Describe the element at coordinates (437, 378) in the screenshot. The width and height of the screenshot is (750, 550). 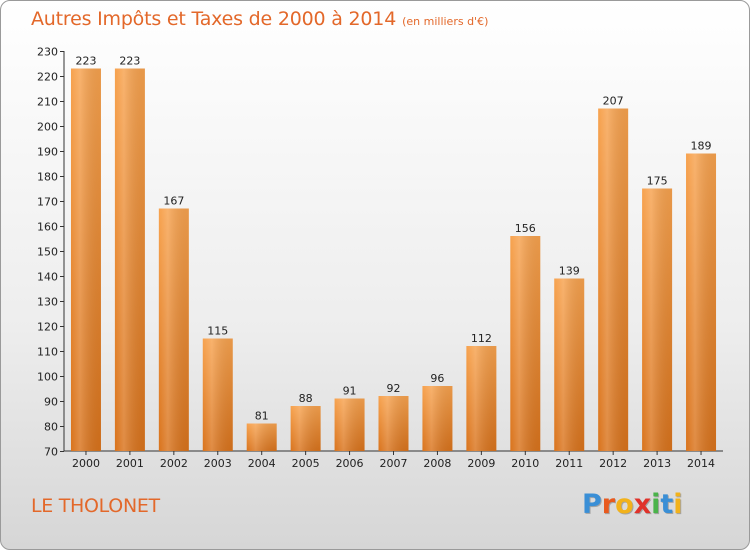
I see `data-label: 96` at that location.